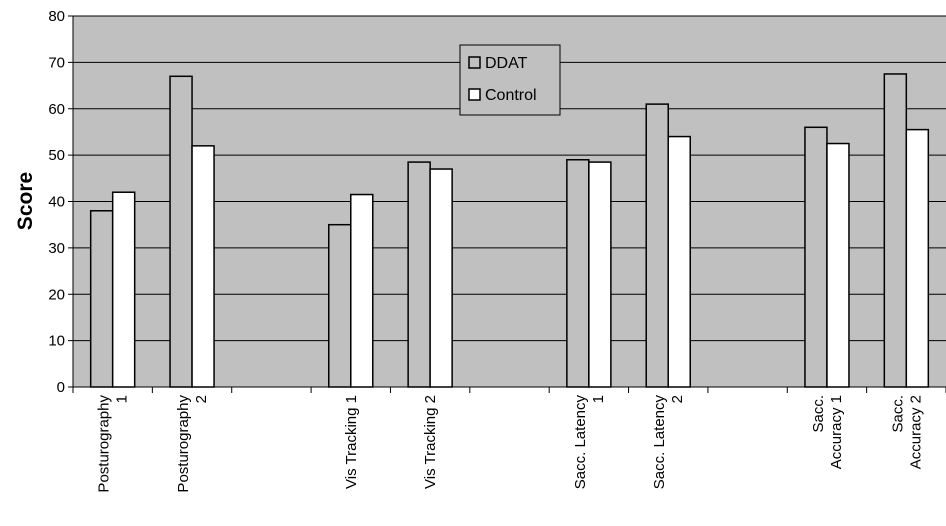 Image resolution: width=946 pixels, height=526 pixels. What do you see at coordinates (56, 202) in the screenshot?
I see `y-tick-label: 40` at bounding box center [56, 202].